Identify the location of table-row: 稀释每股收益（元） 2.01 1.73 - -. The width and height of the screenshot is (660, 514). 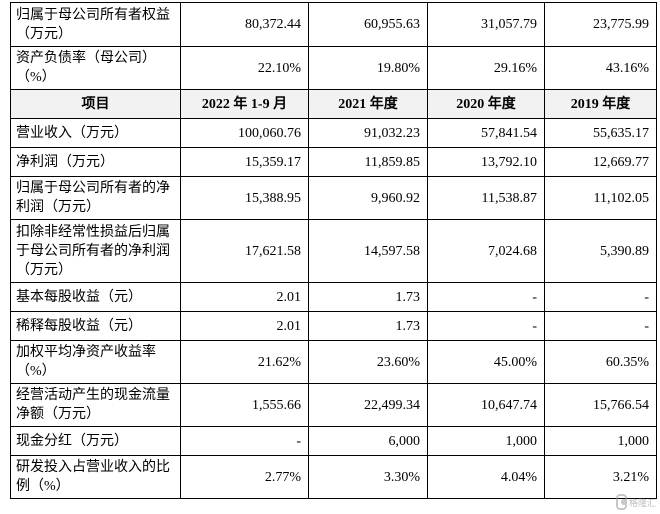
(333, 326).